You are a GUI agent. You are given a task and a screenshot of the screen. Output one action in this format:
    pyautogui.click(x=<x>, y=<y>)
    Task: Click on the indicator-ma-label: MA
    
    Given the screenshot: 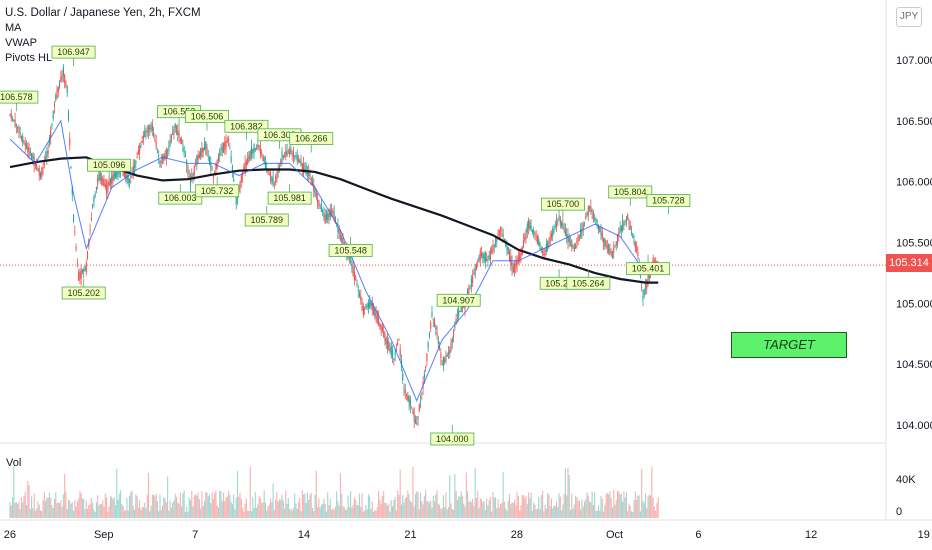 What is the action you would take?
    pyautogui.click(x=13, y=28)
    